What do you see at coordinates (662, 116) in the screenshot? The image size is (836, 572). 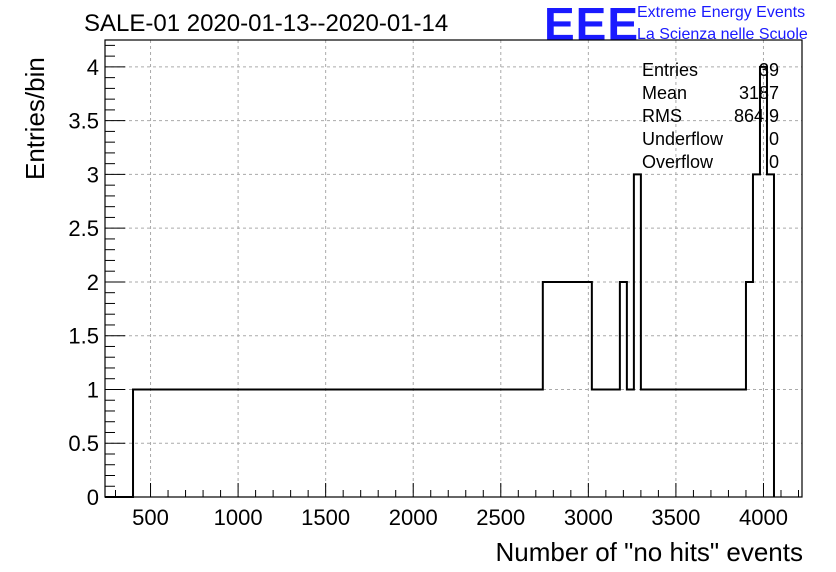 I see `stat-rms-label: RMS` at bounding box center [662, 116].